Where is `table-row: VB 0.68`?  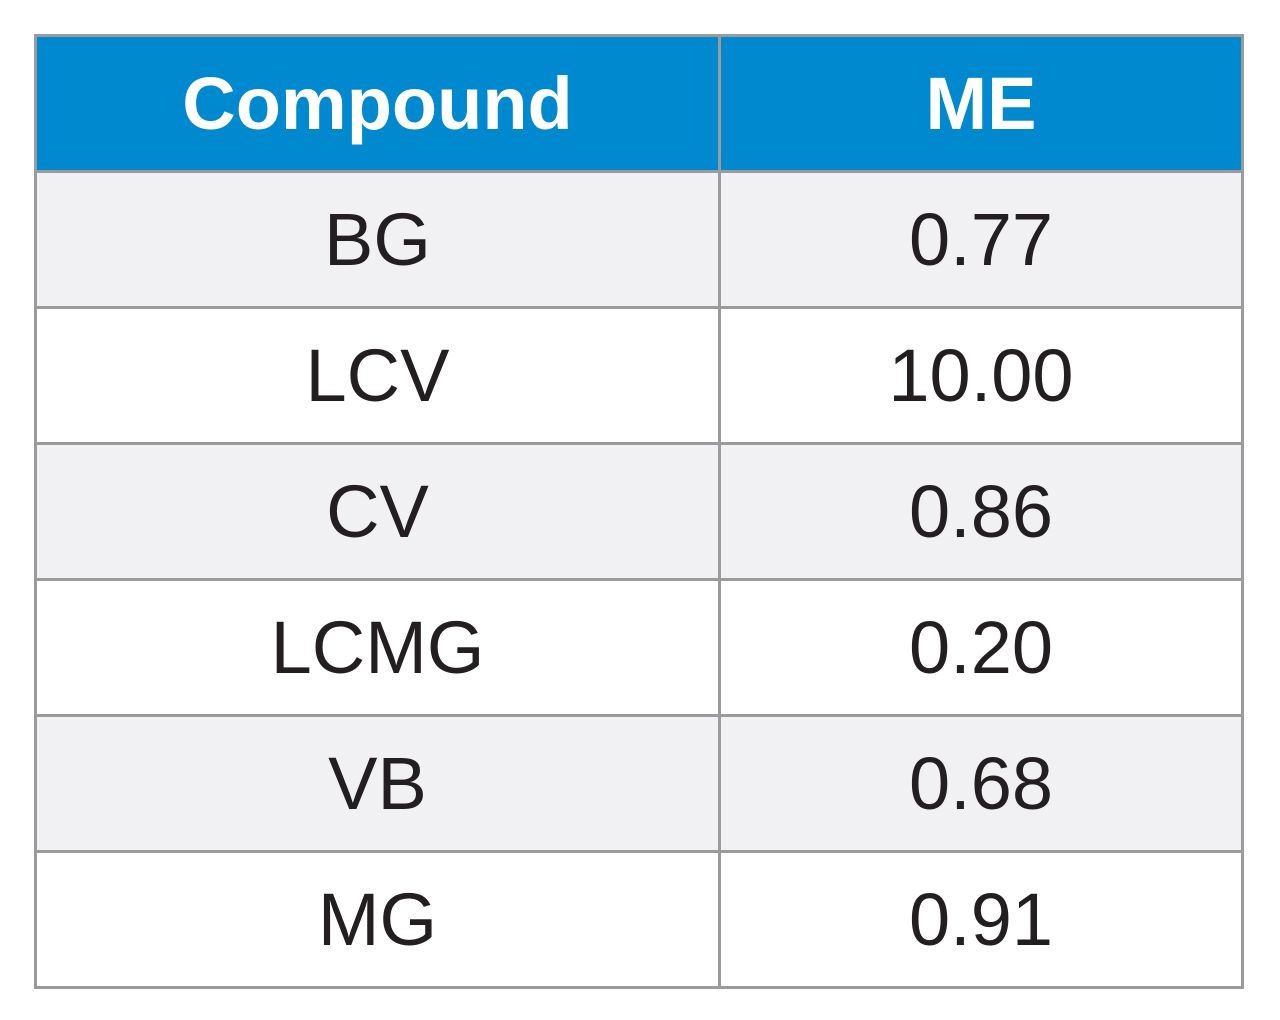
table-row: VB 0.68 is located at coordinates (639, 783).